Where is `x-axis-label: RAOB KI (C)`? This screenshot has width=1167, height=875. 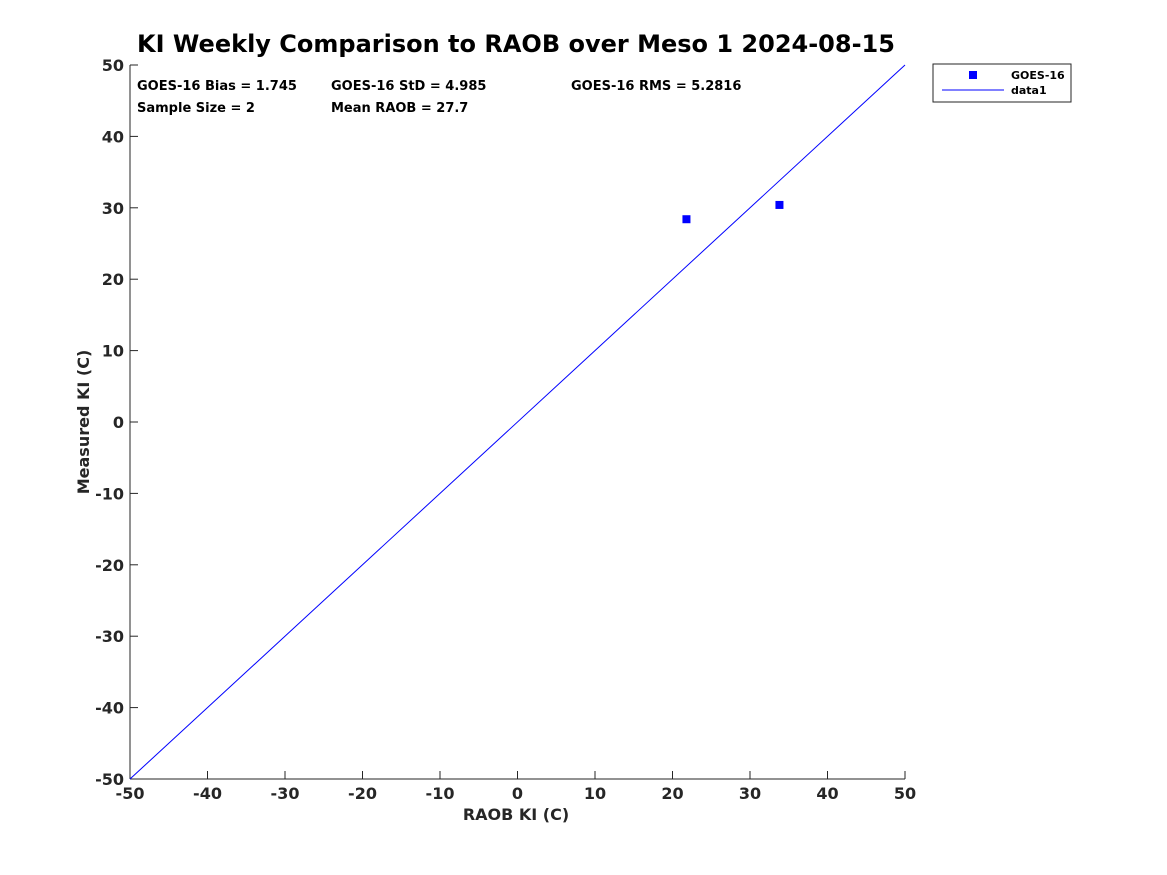 x-axis-label: RAOB KI (C) is located at coordinates (516, 814).